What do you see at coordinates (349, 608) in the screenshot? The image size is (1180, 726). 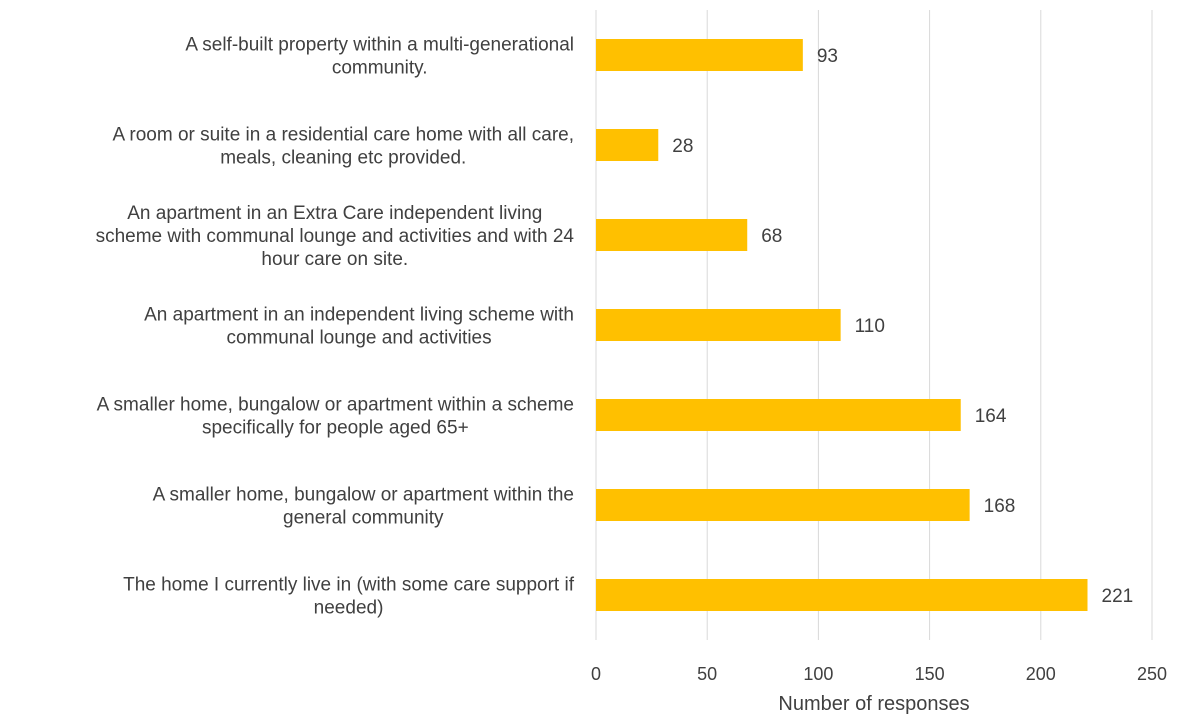 I see `category-label-line: needed)` at bounding box center [349, 608].